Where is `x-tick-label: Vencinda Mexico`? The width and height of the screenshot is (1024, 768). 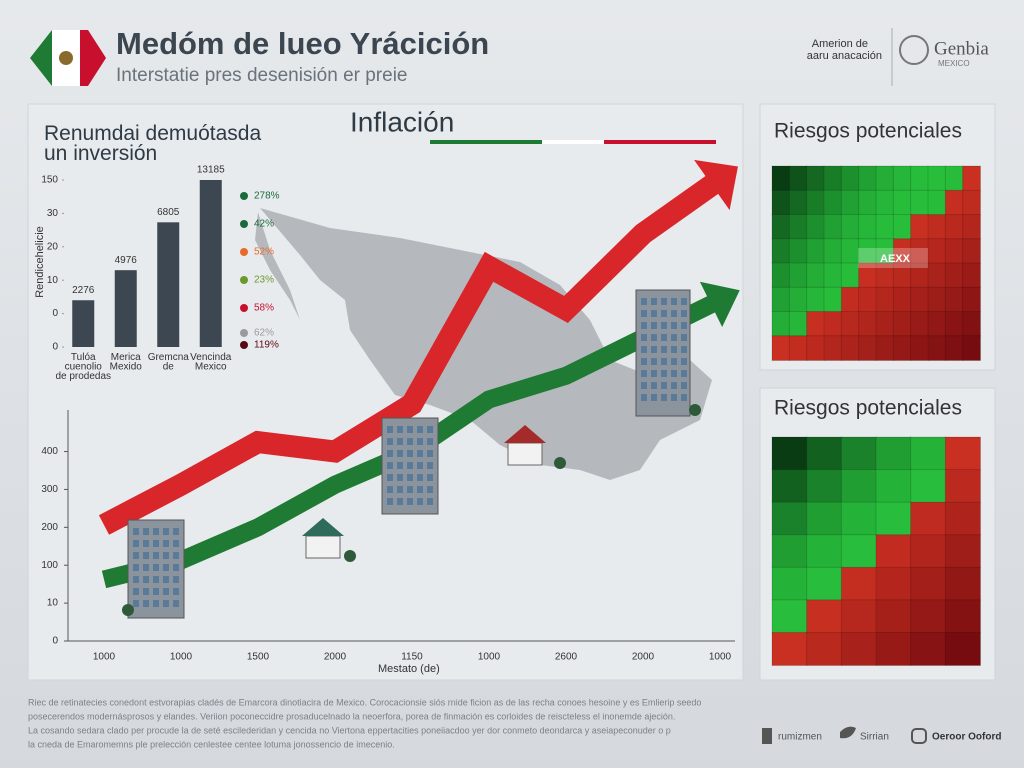
x-tick-label: Vencinda Mexico is located at coordinates (211, 362).